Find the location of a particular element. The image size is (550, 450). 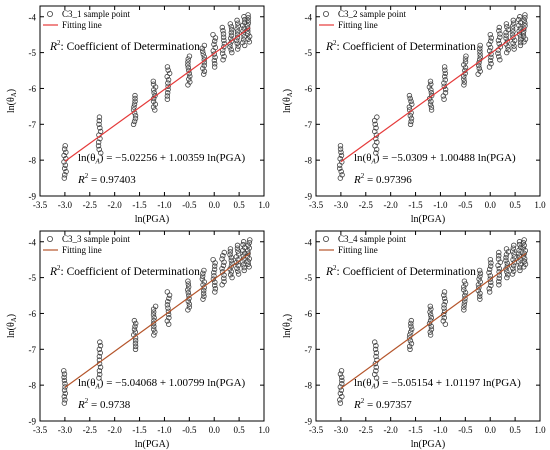

legend-fitting-label: Fitting line is located at coordinates (82, 250).